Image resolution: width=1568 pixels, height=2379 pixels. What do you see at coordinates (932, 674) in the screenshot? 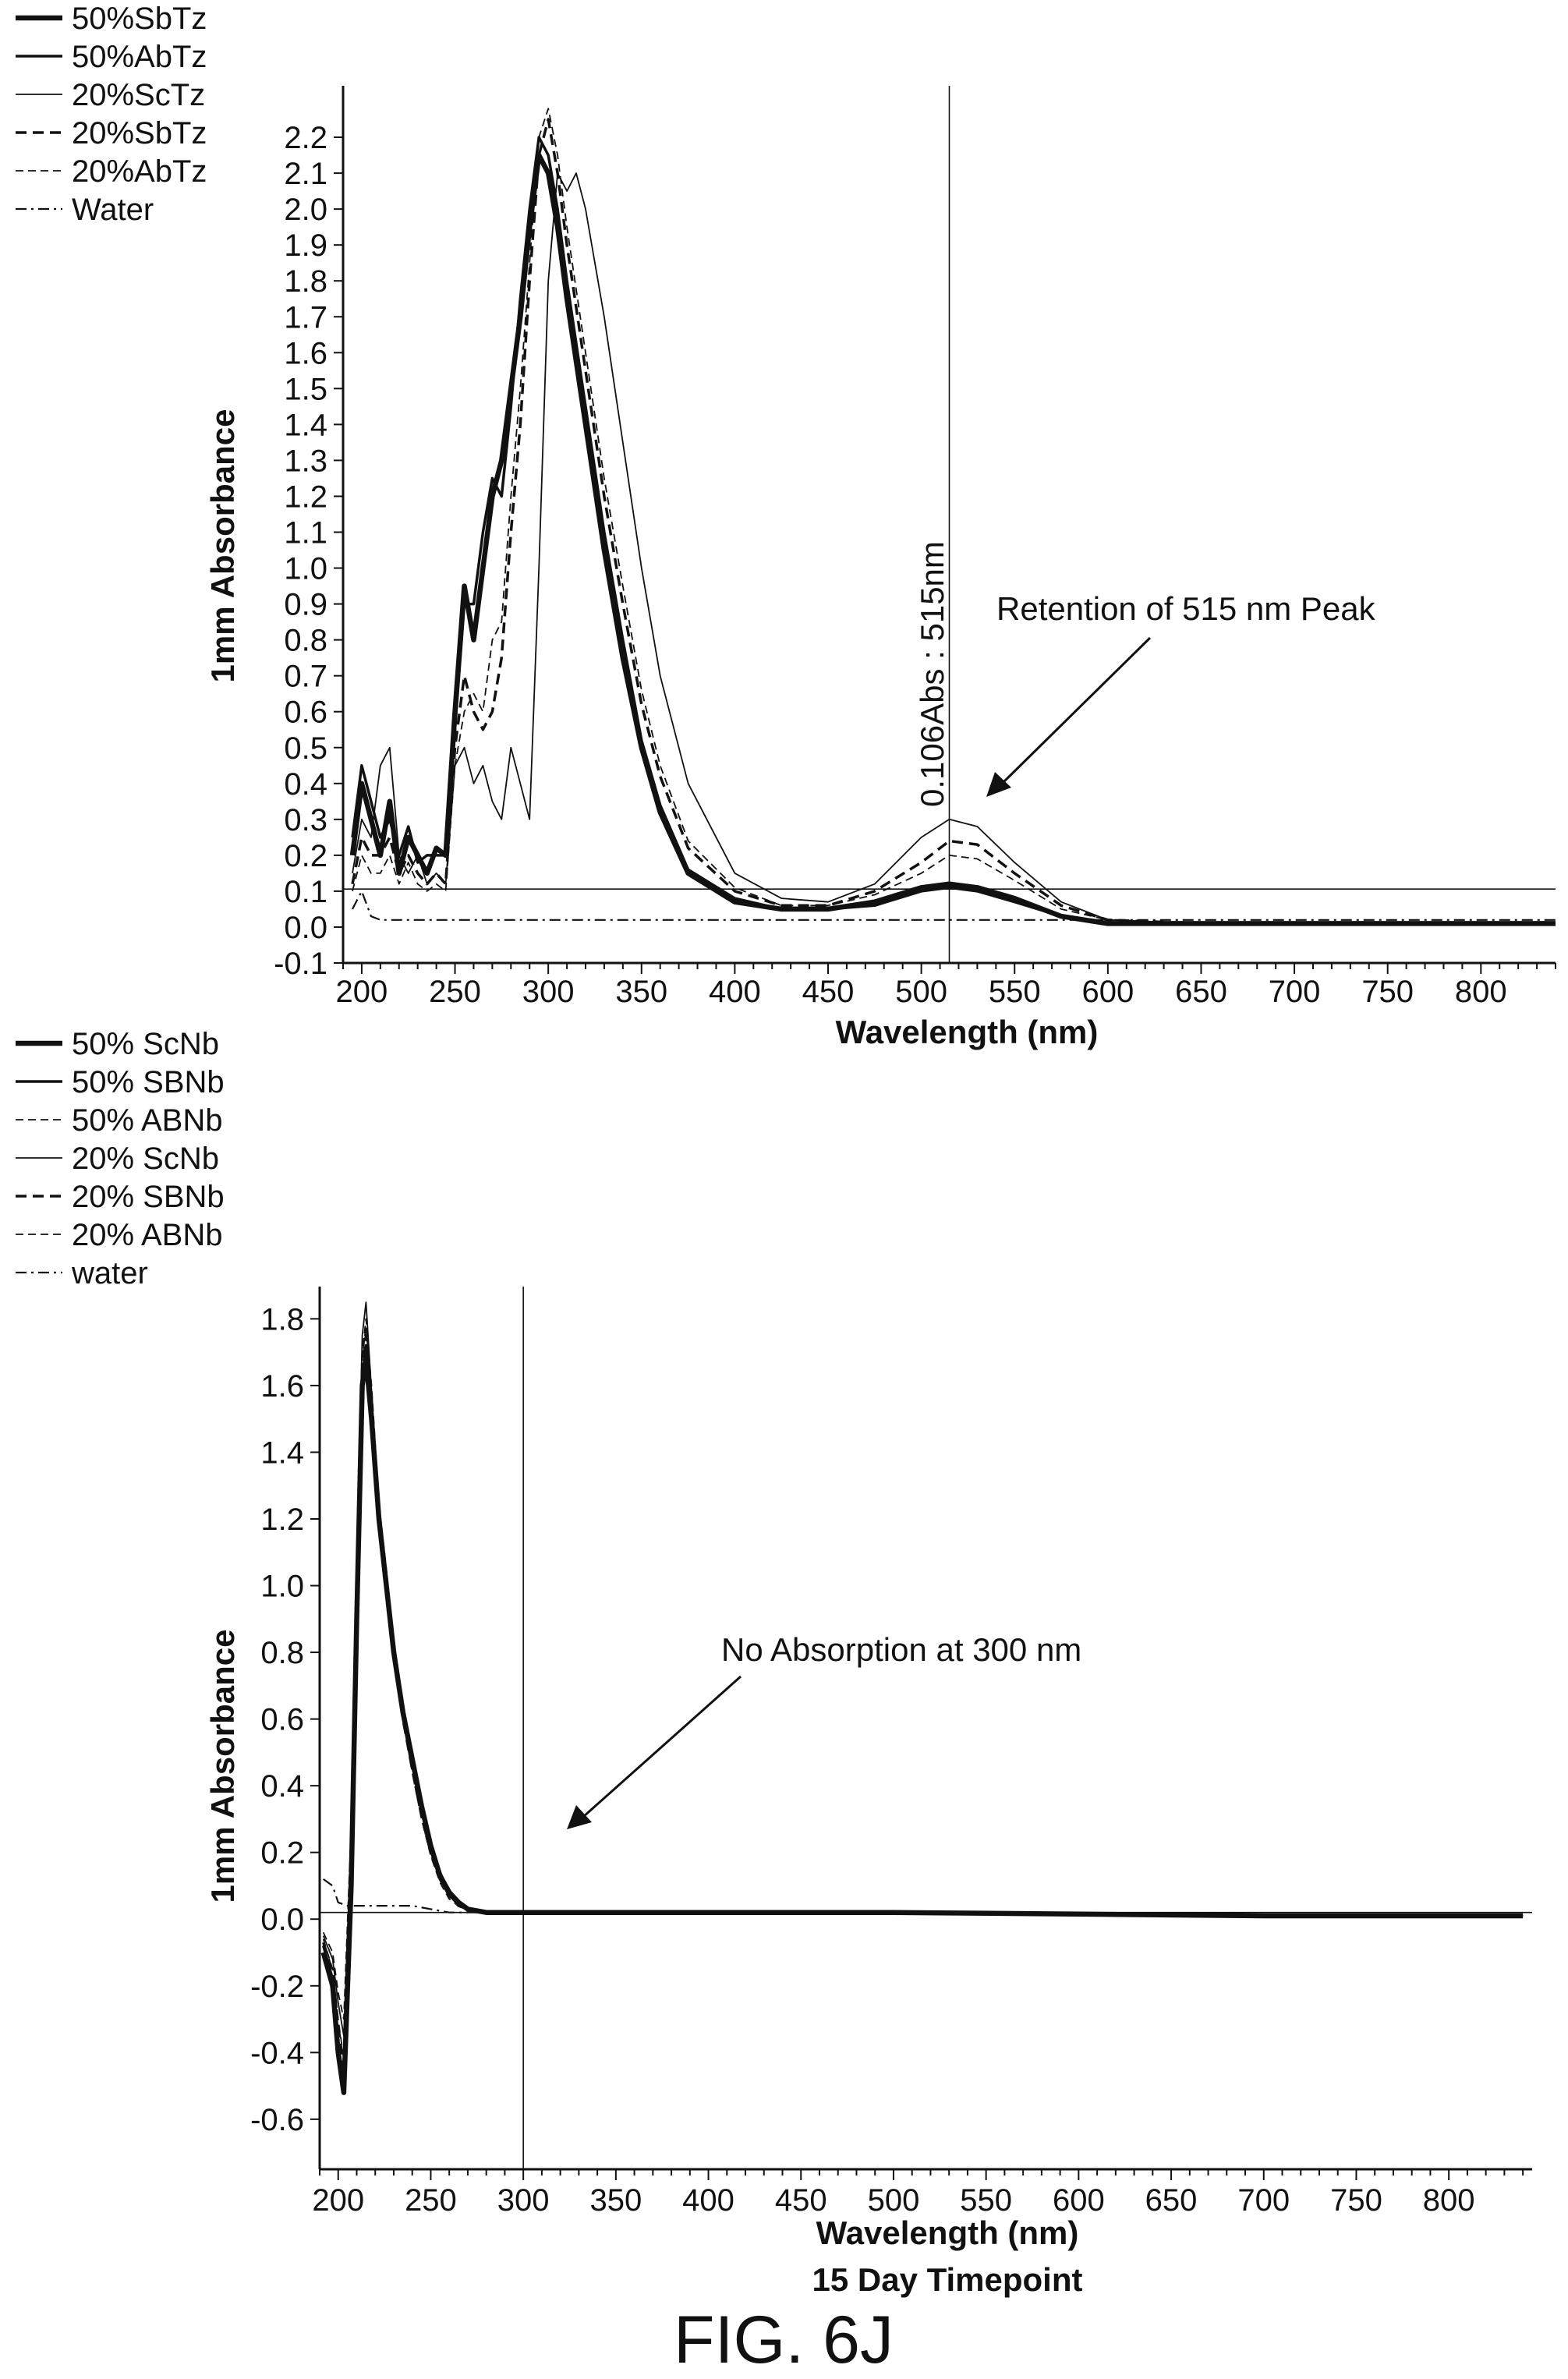
I see `cursor-readout-label: 0.106Abs : 515nm` at bounding box center [932, 674].